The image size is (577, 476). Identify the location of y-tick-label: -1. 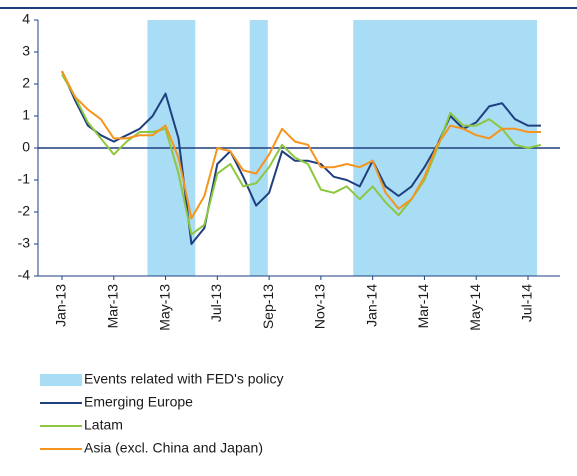
(24, 179).